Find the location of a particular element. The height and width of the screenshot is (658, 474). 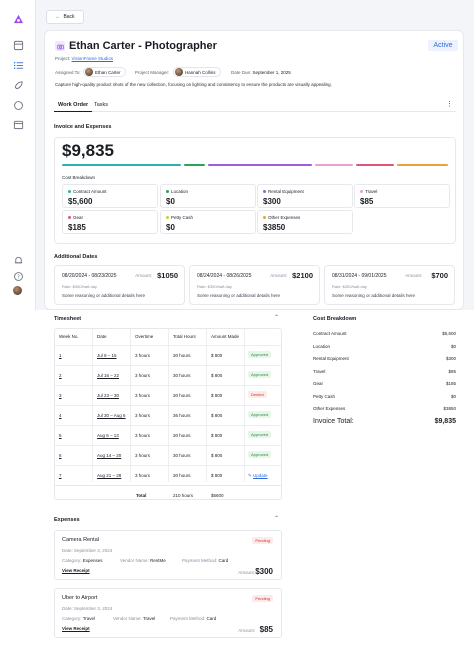

rocket-icon is located at coordinates (18, 85).